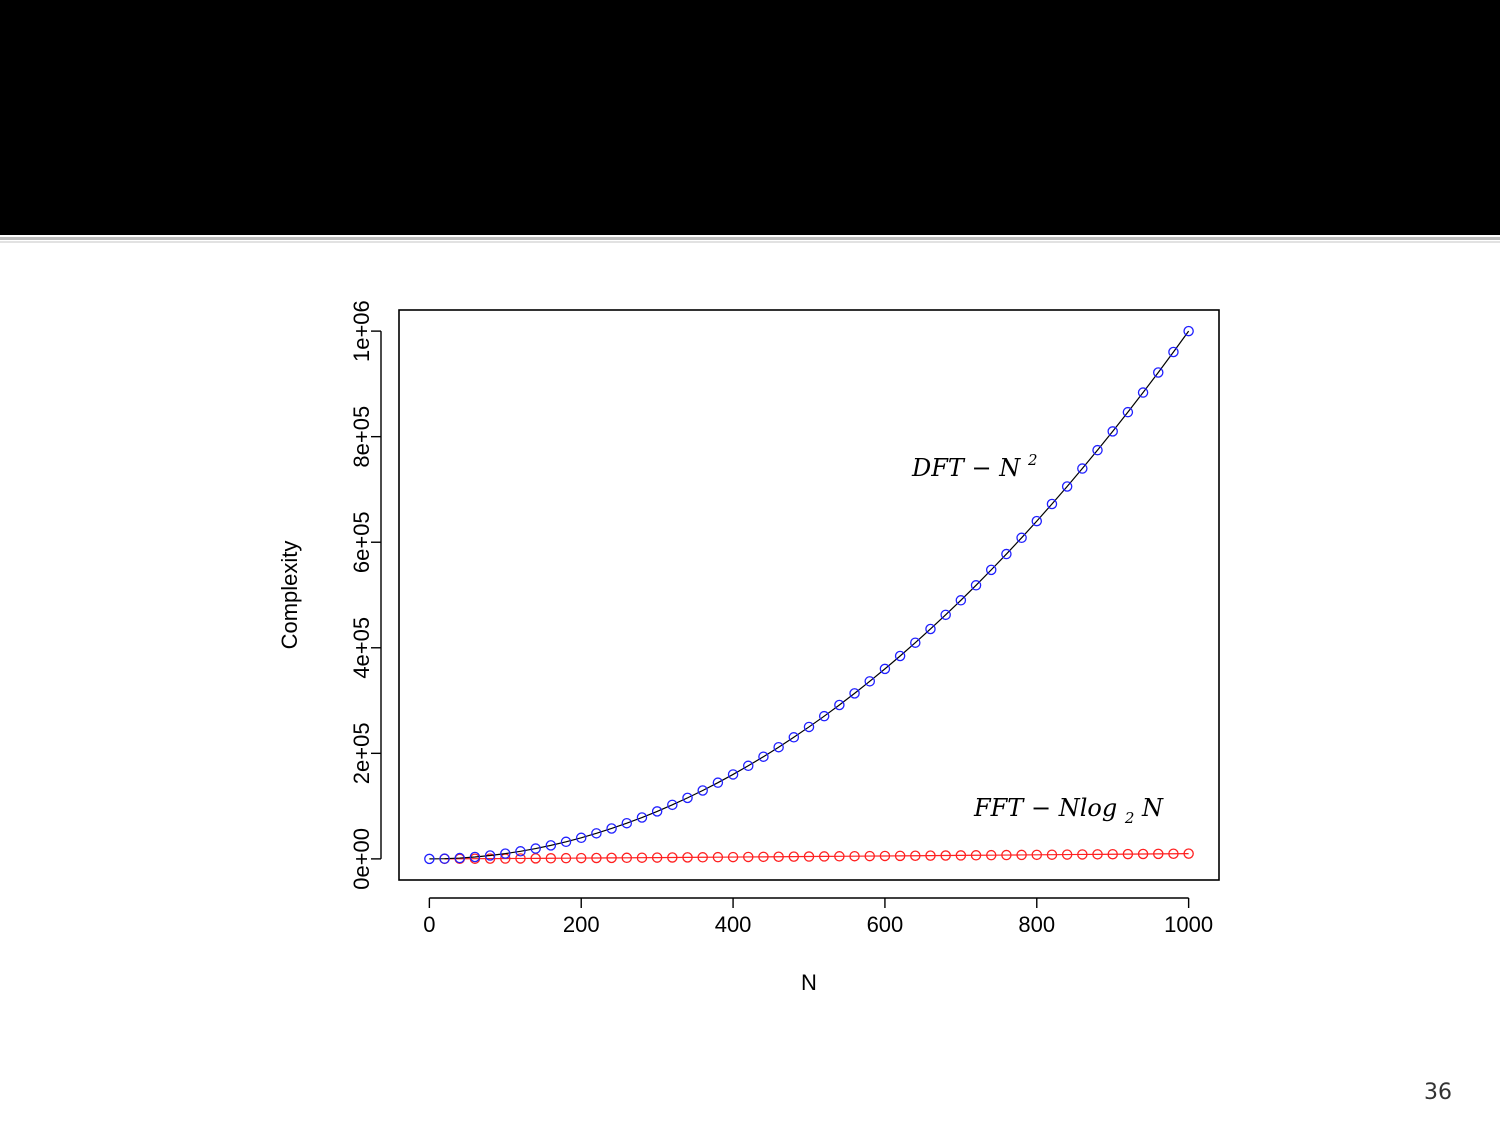 This screenshot has width=1500, height=1125. I want to click on x-tick-label: 400, so click(733, 924).